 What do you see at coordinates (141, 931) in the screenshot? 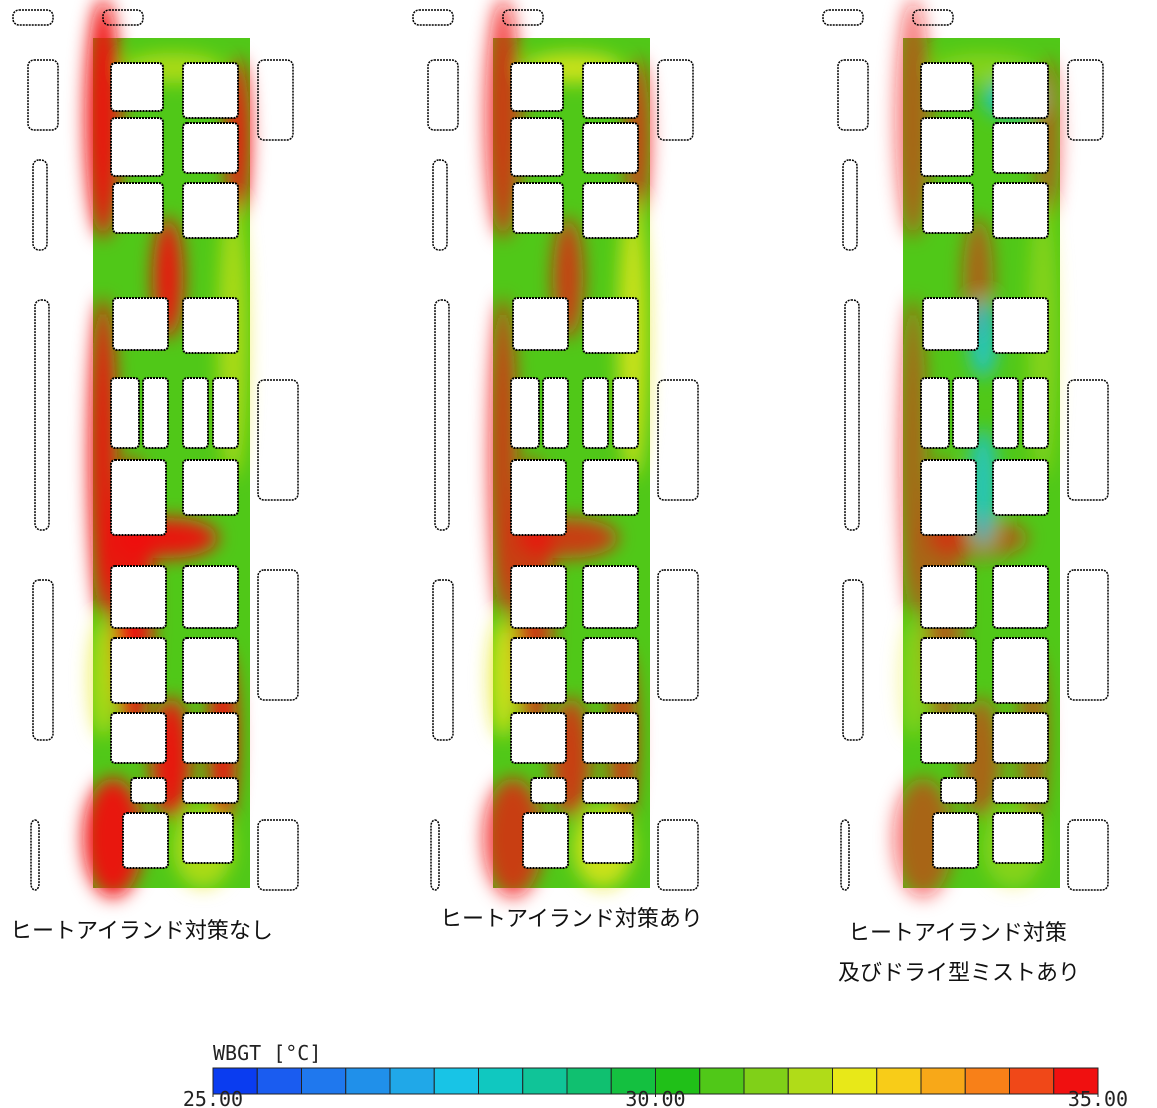
I see `panel-caption: ヒートアイランド対策なし` at bounding box center [141, 931].